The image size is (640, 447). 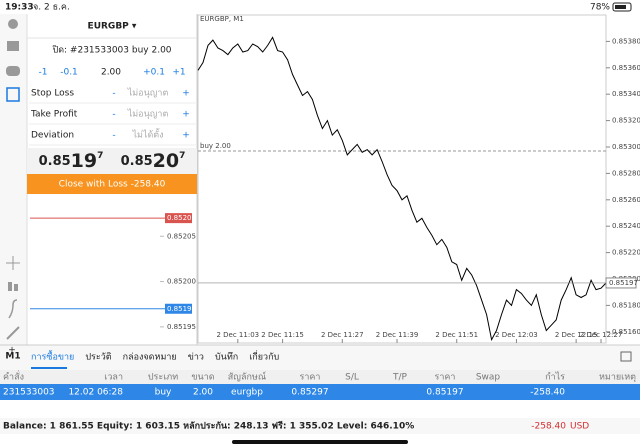 I want to click on column-header: เวลา, so click(x=113, y=378).